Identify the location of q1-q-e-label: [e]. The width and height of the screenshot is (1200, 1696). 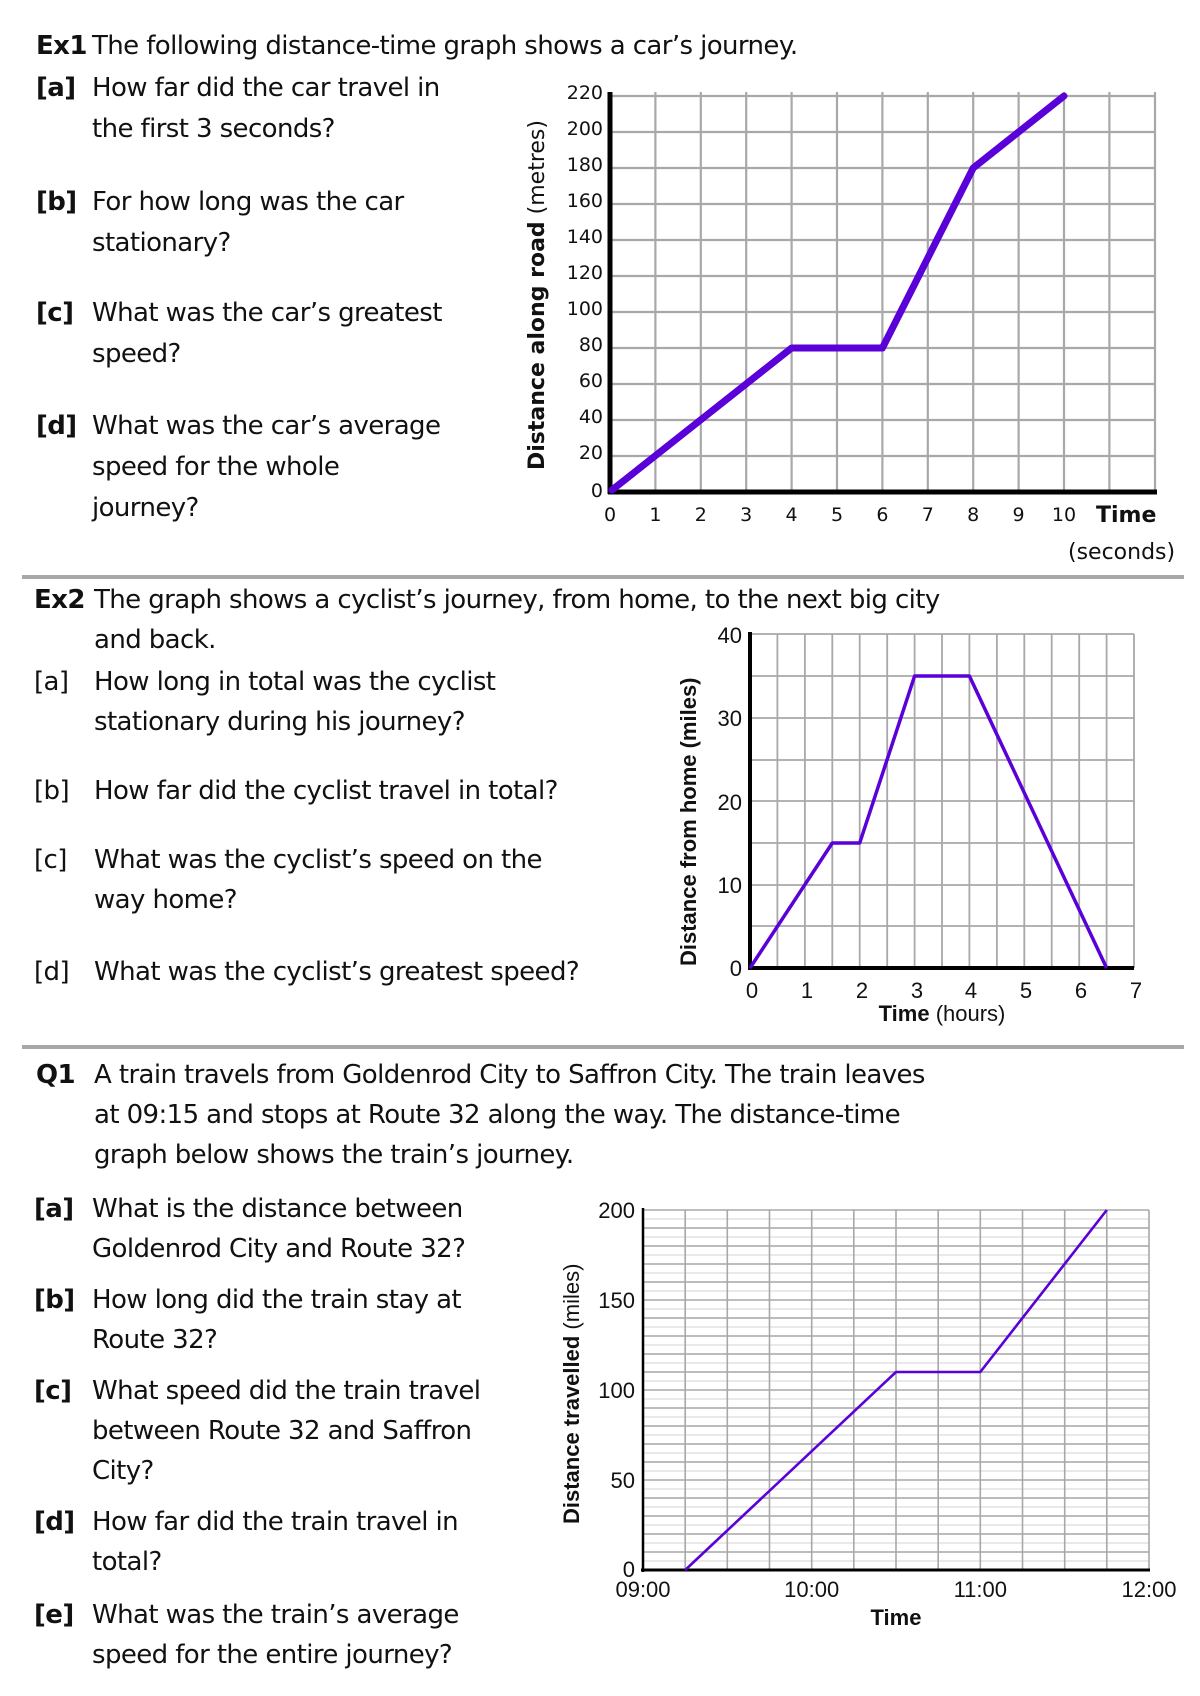
(54, 1615).